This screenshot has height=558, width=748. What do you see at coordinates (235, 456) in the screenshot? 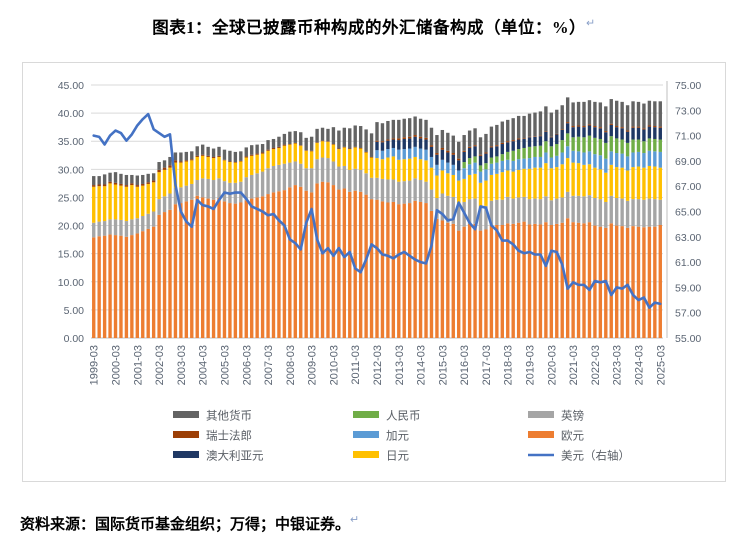
I see `legend-label: 澳大利亚元` at bounding box center [235, 456].